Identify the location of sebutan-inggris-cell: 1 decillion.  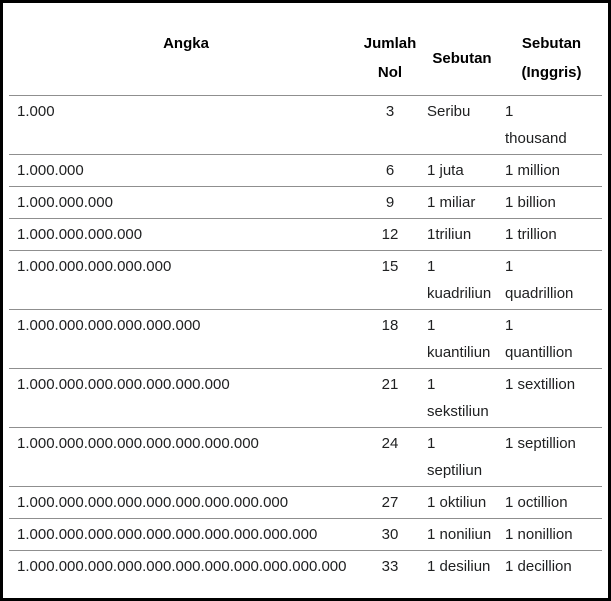
(538, 566).